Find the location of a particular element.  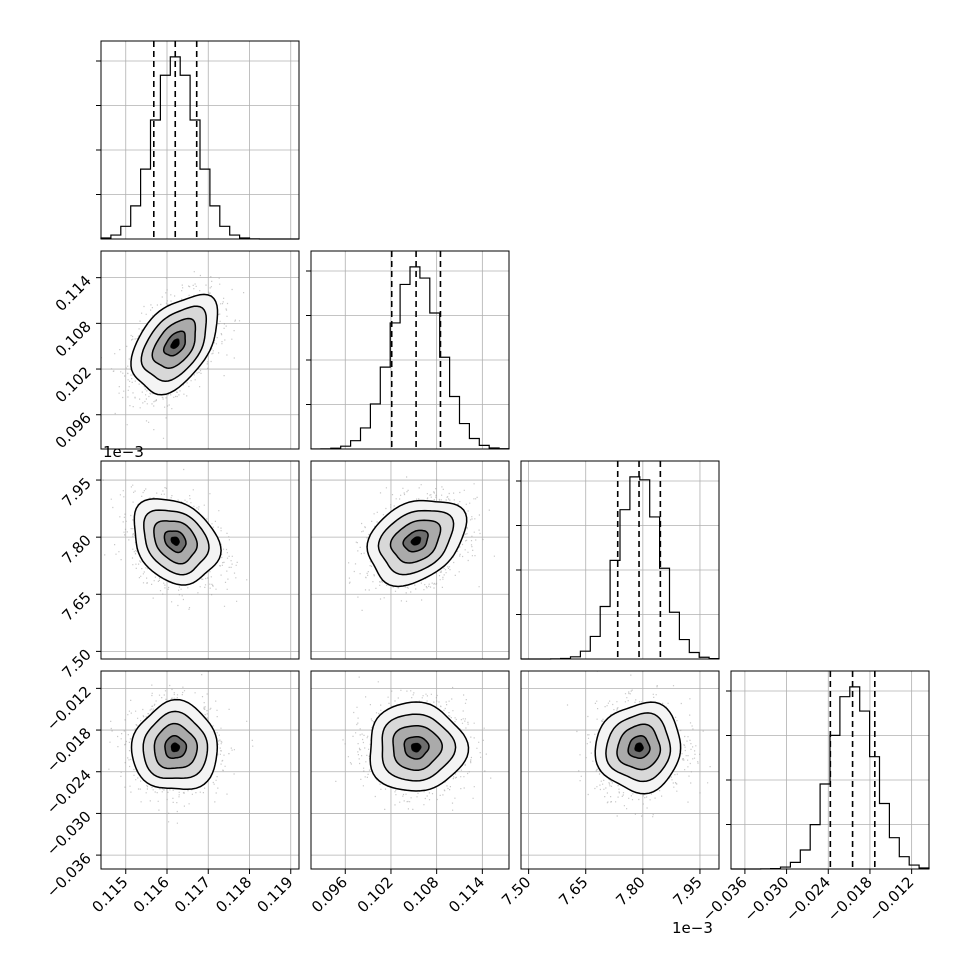

hist-panel-0-frame is located at coordinates (200, 140).